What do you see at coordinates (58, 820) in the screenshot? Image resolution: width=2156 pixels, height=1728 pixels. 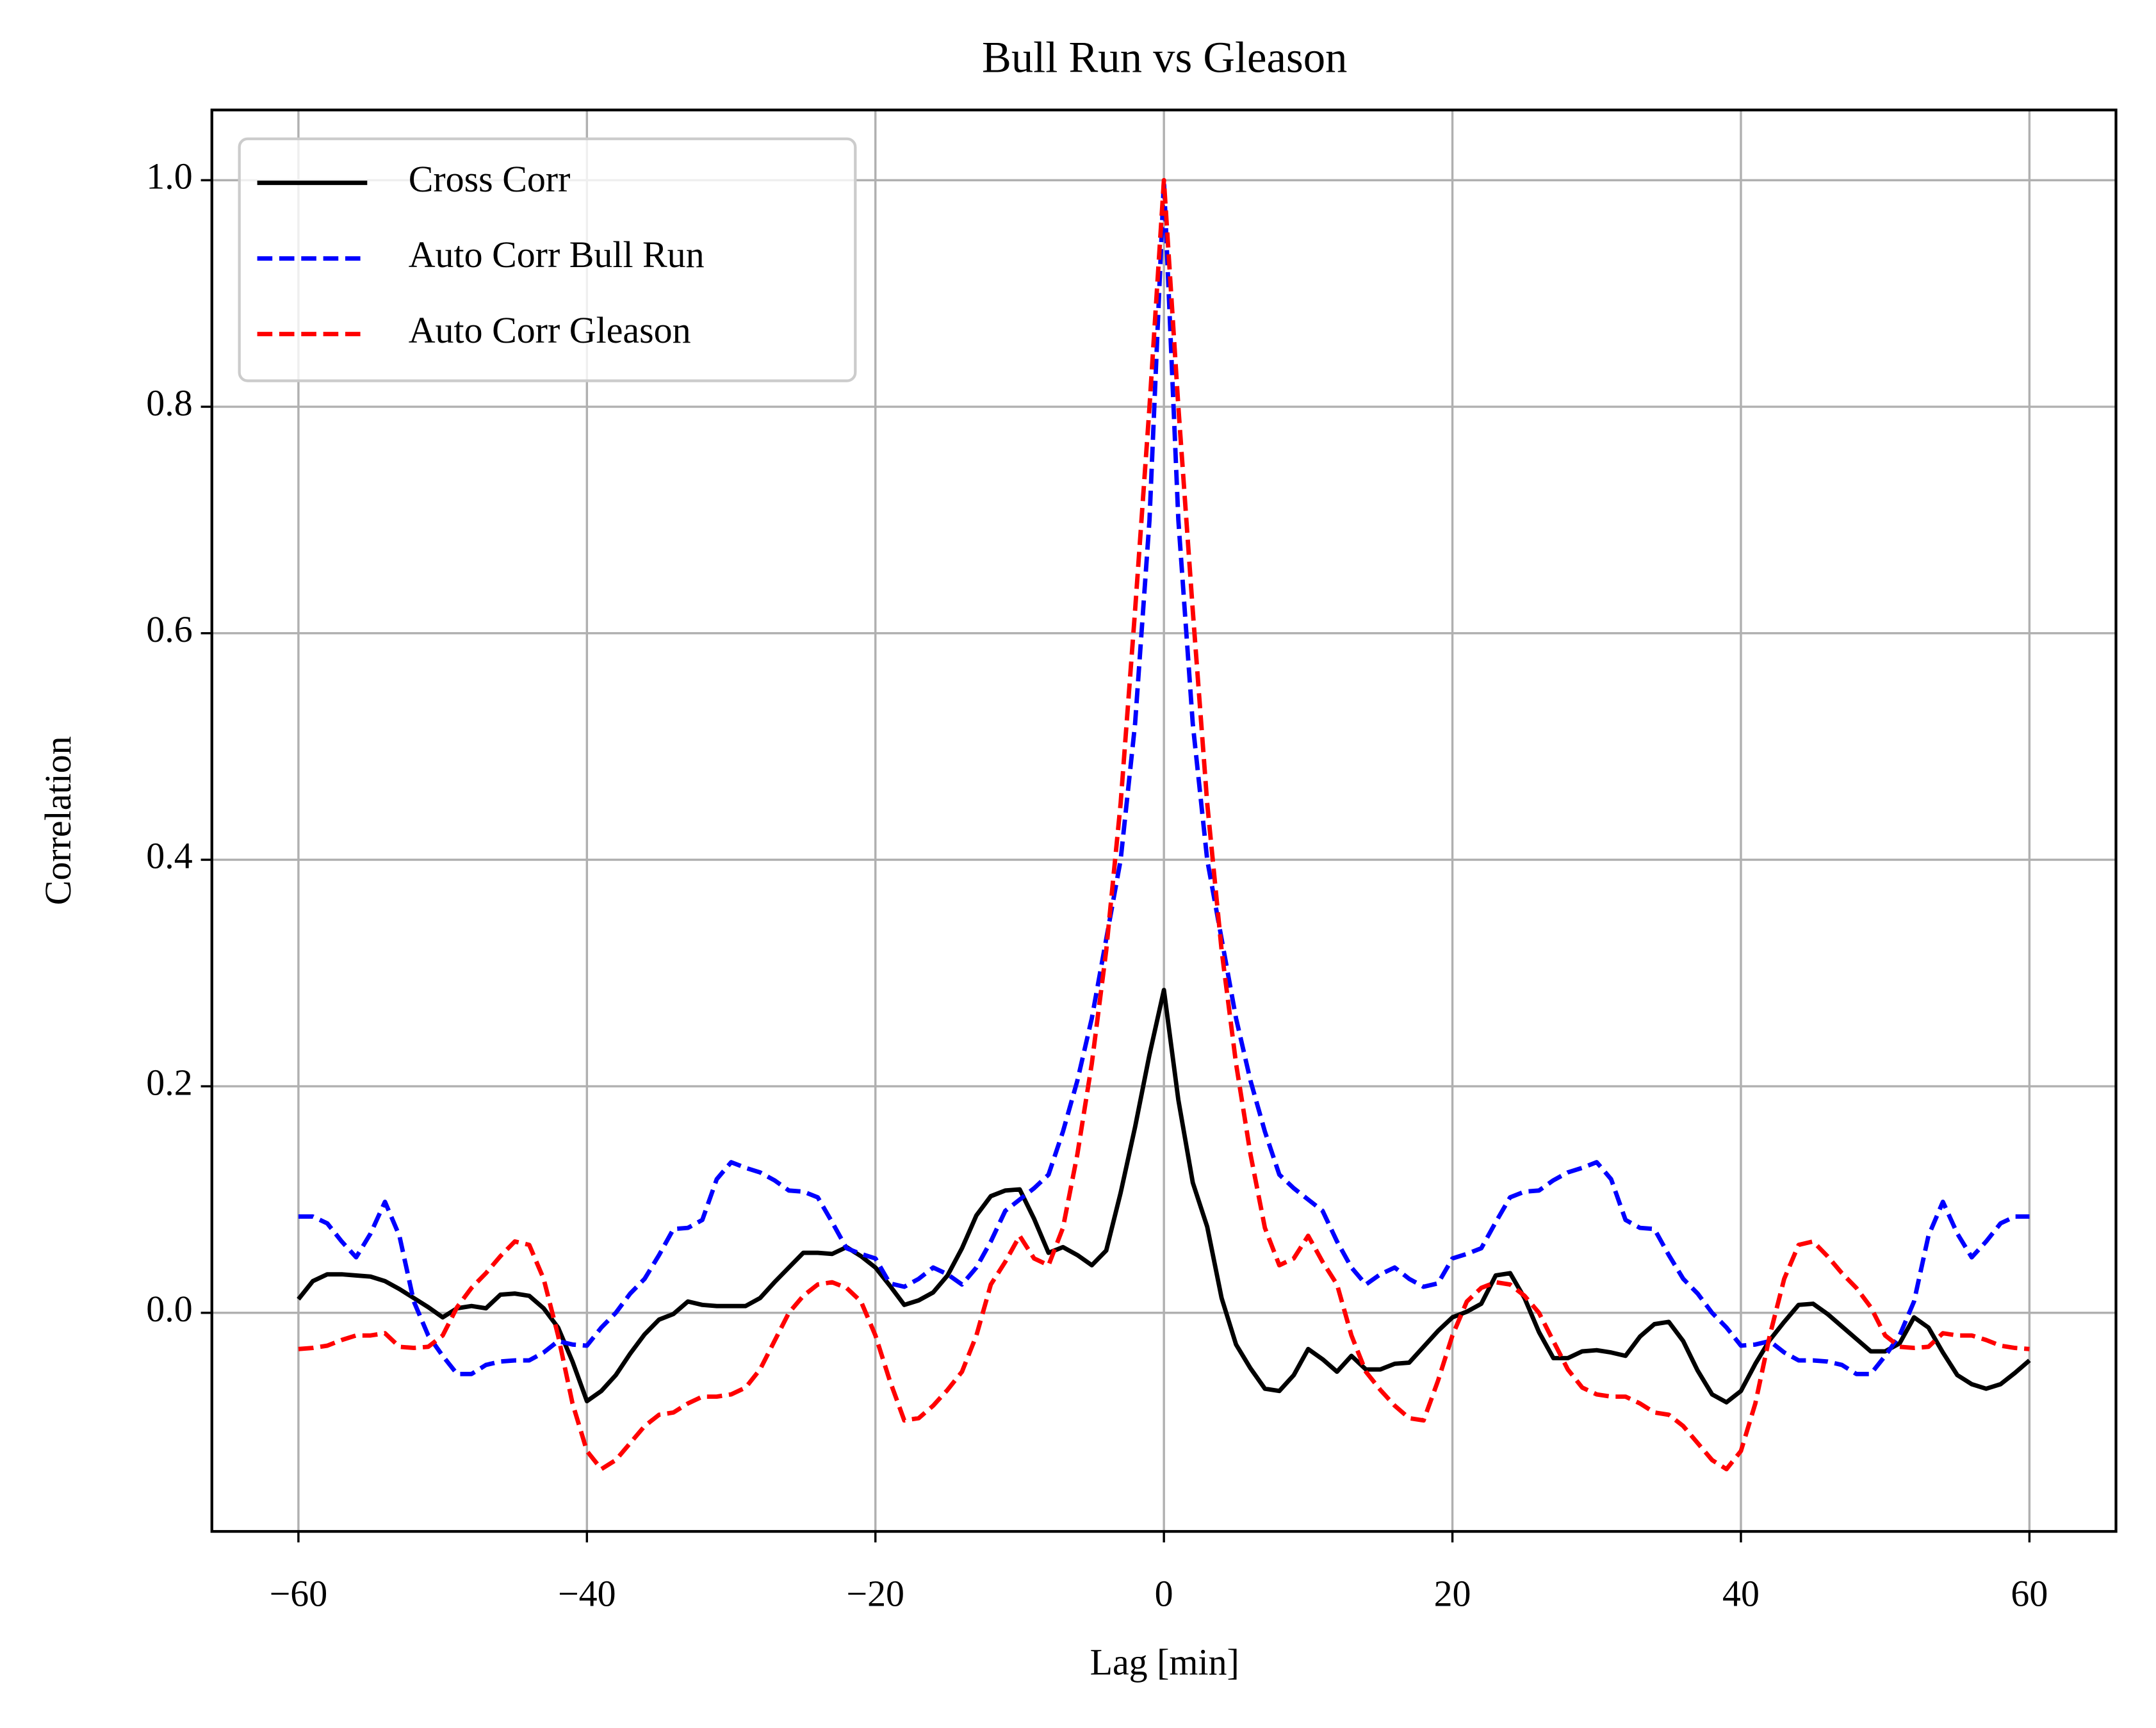 I see `y-axis-label: Correlation` at bounding box center [58, 820].